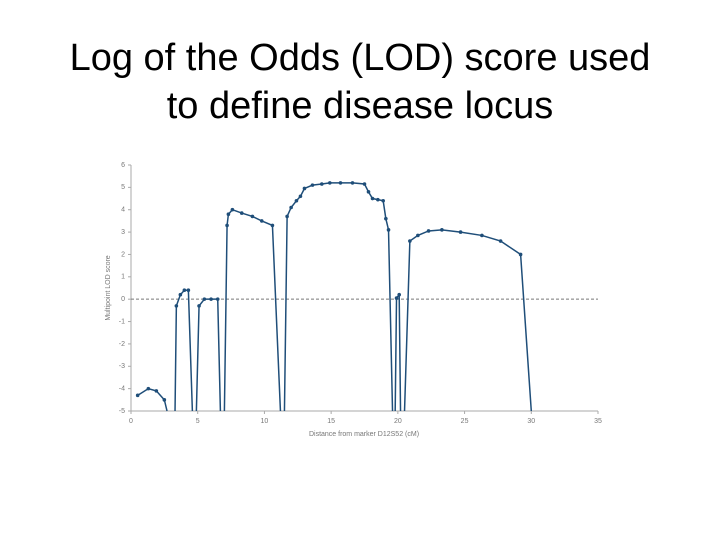 The height and width of the screenshot is (540, 720). What do you see at coordinates (123, 299) in the screenshot?
I see `y-tick-label: 0` at bounding box center [123, 299].